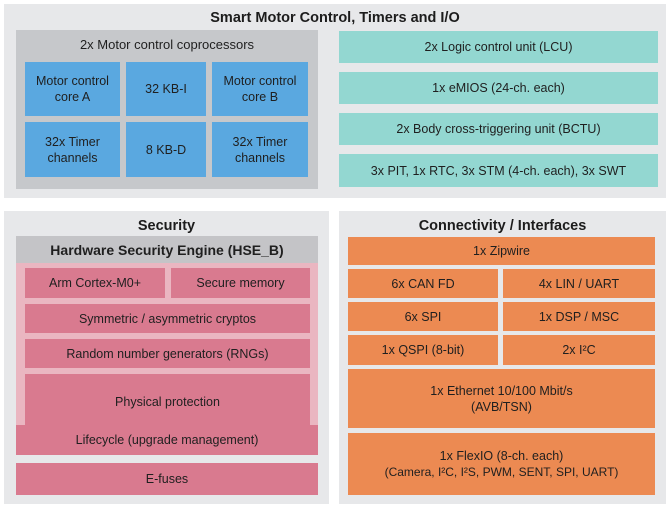 The width and height of the screenshot is (670, 508). Describe the element at coordinates (260, 89) in the screenshot. I see `motor-control-core-b: Motor control core B` at that location.